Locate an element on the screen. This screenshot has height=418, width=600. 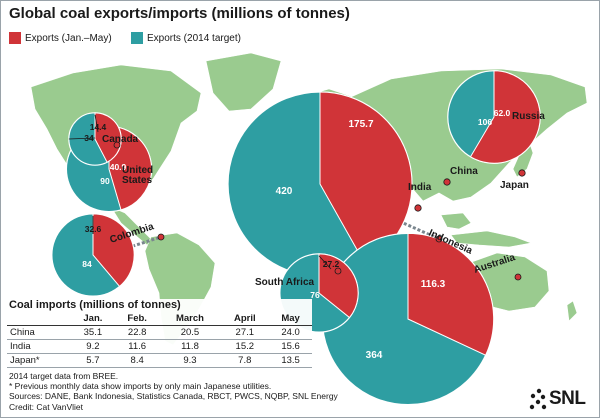
footnote-target-source: 2014 target data from BREE. is located at coordinates (64, 376).